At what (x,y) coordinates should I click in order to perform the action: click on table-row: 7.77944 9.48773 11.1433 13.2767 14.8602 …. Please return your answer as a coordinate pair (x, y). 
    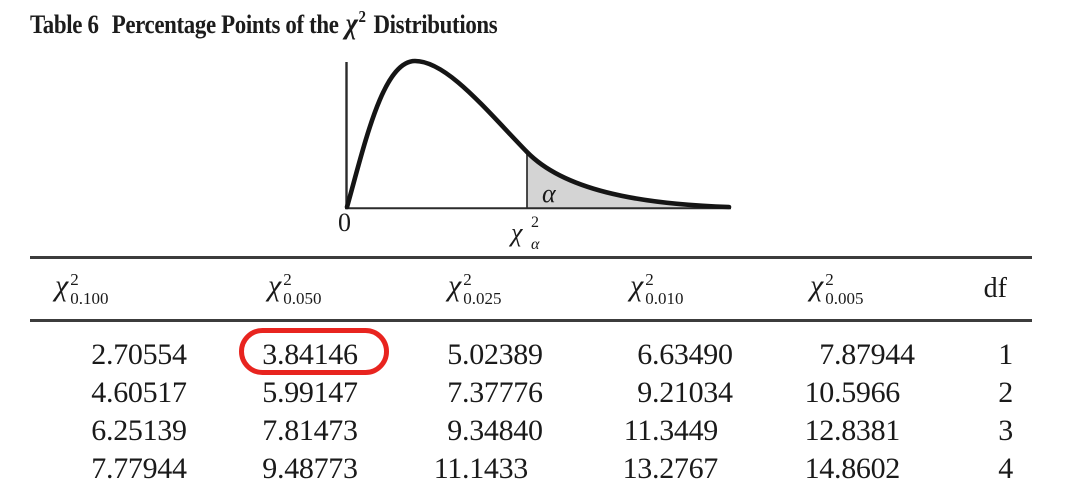
    Looking at the image, I should click on (531, 469).